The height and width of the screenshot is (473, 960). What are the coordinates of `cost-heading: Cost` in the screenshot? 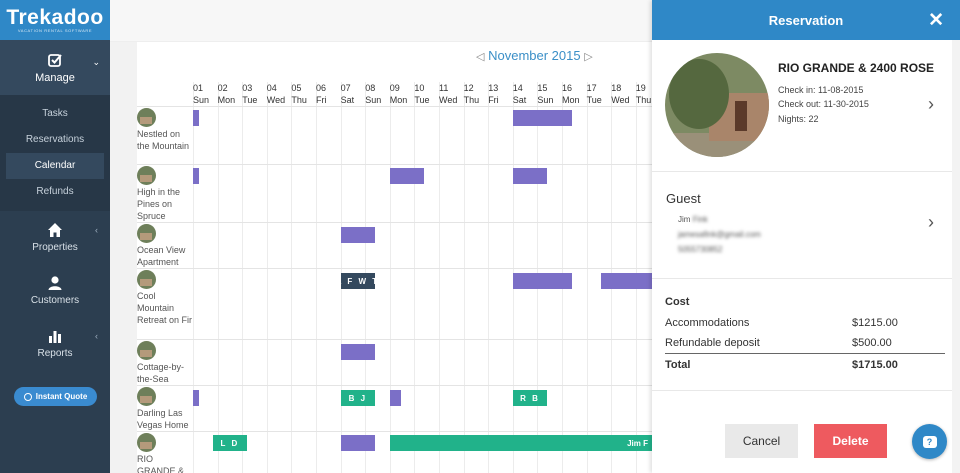 It's located at (677, 302).